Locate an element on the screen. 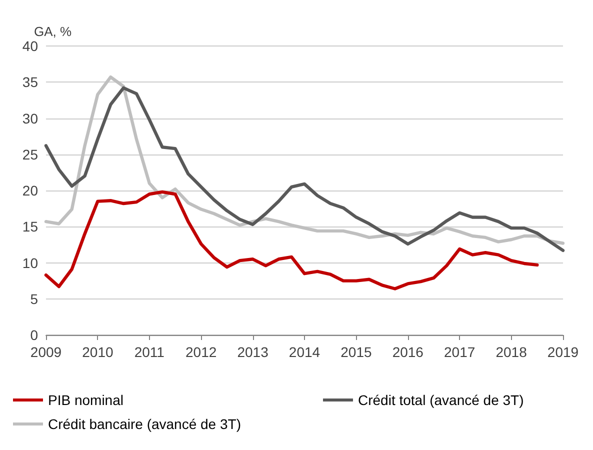 Image resolution: width=593 pixels, height=450 pixels. y-tick-label: 30 is located at coordinates (30, 118).